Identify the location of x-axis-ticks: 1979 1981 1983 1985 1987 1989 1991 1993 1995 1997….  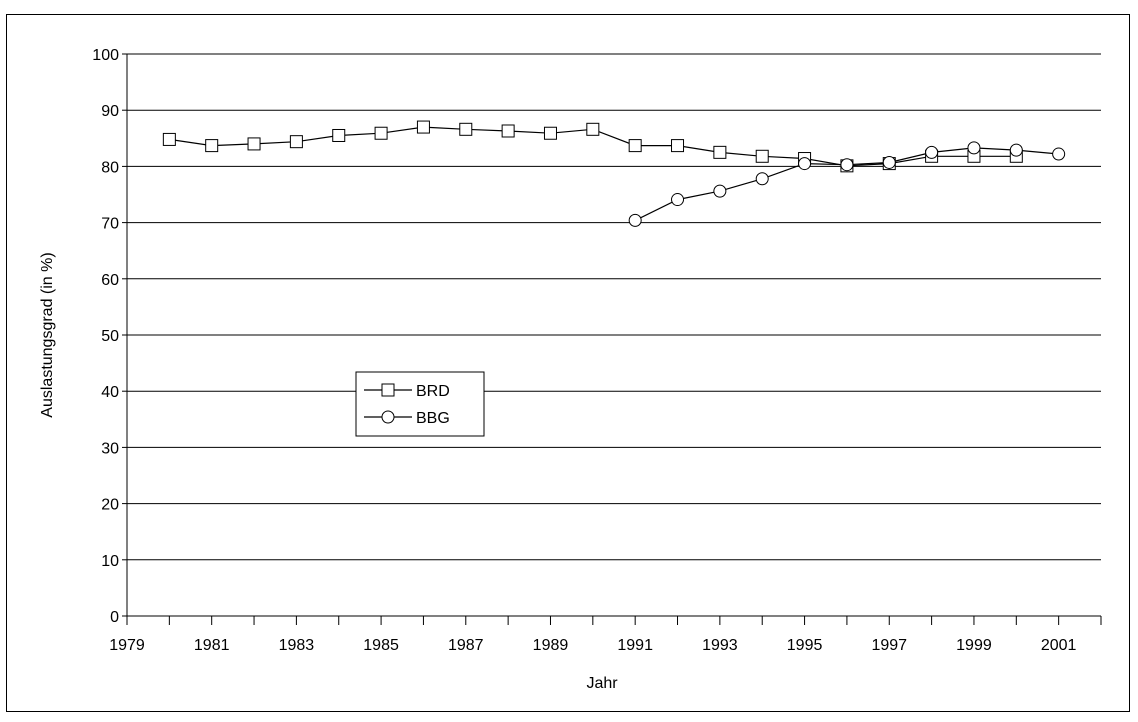
(605, 635).